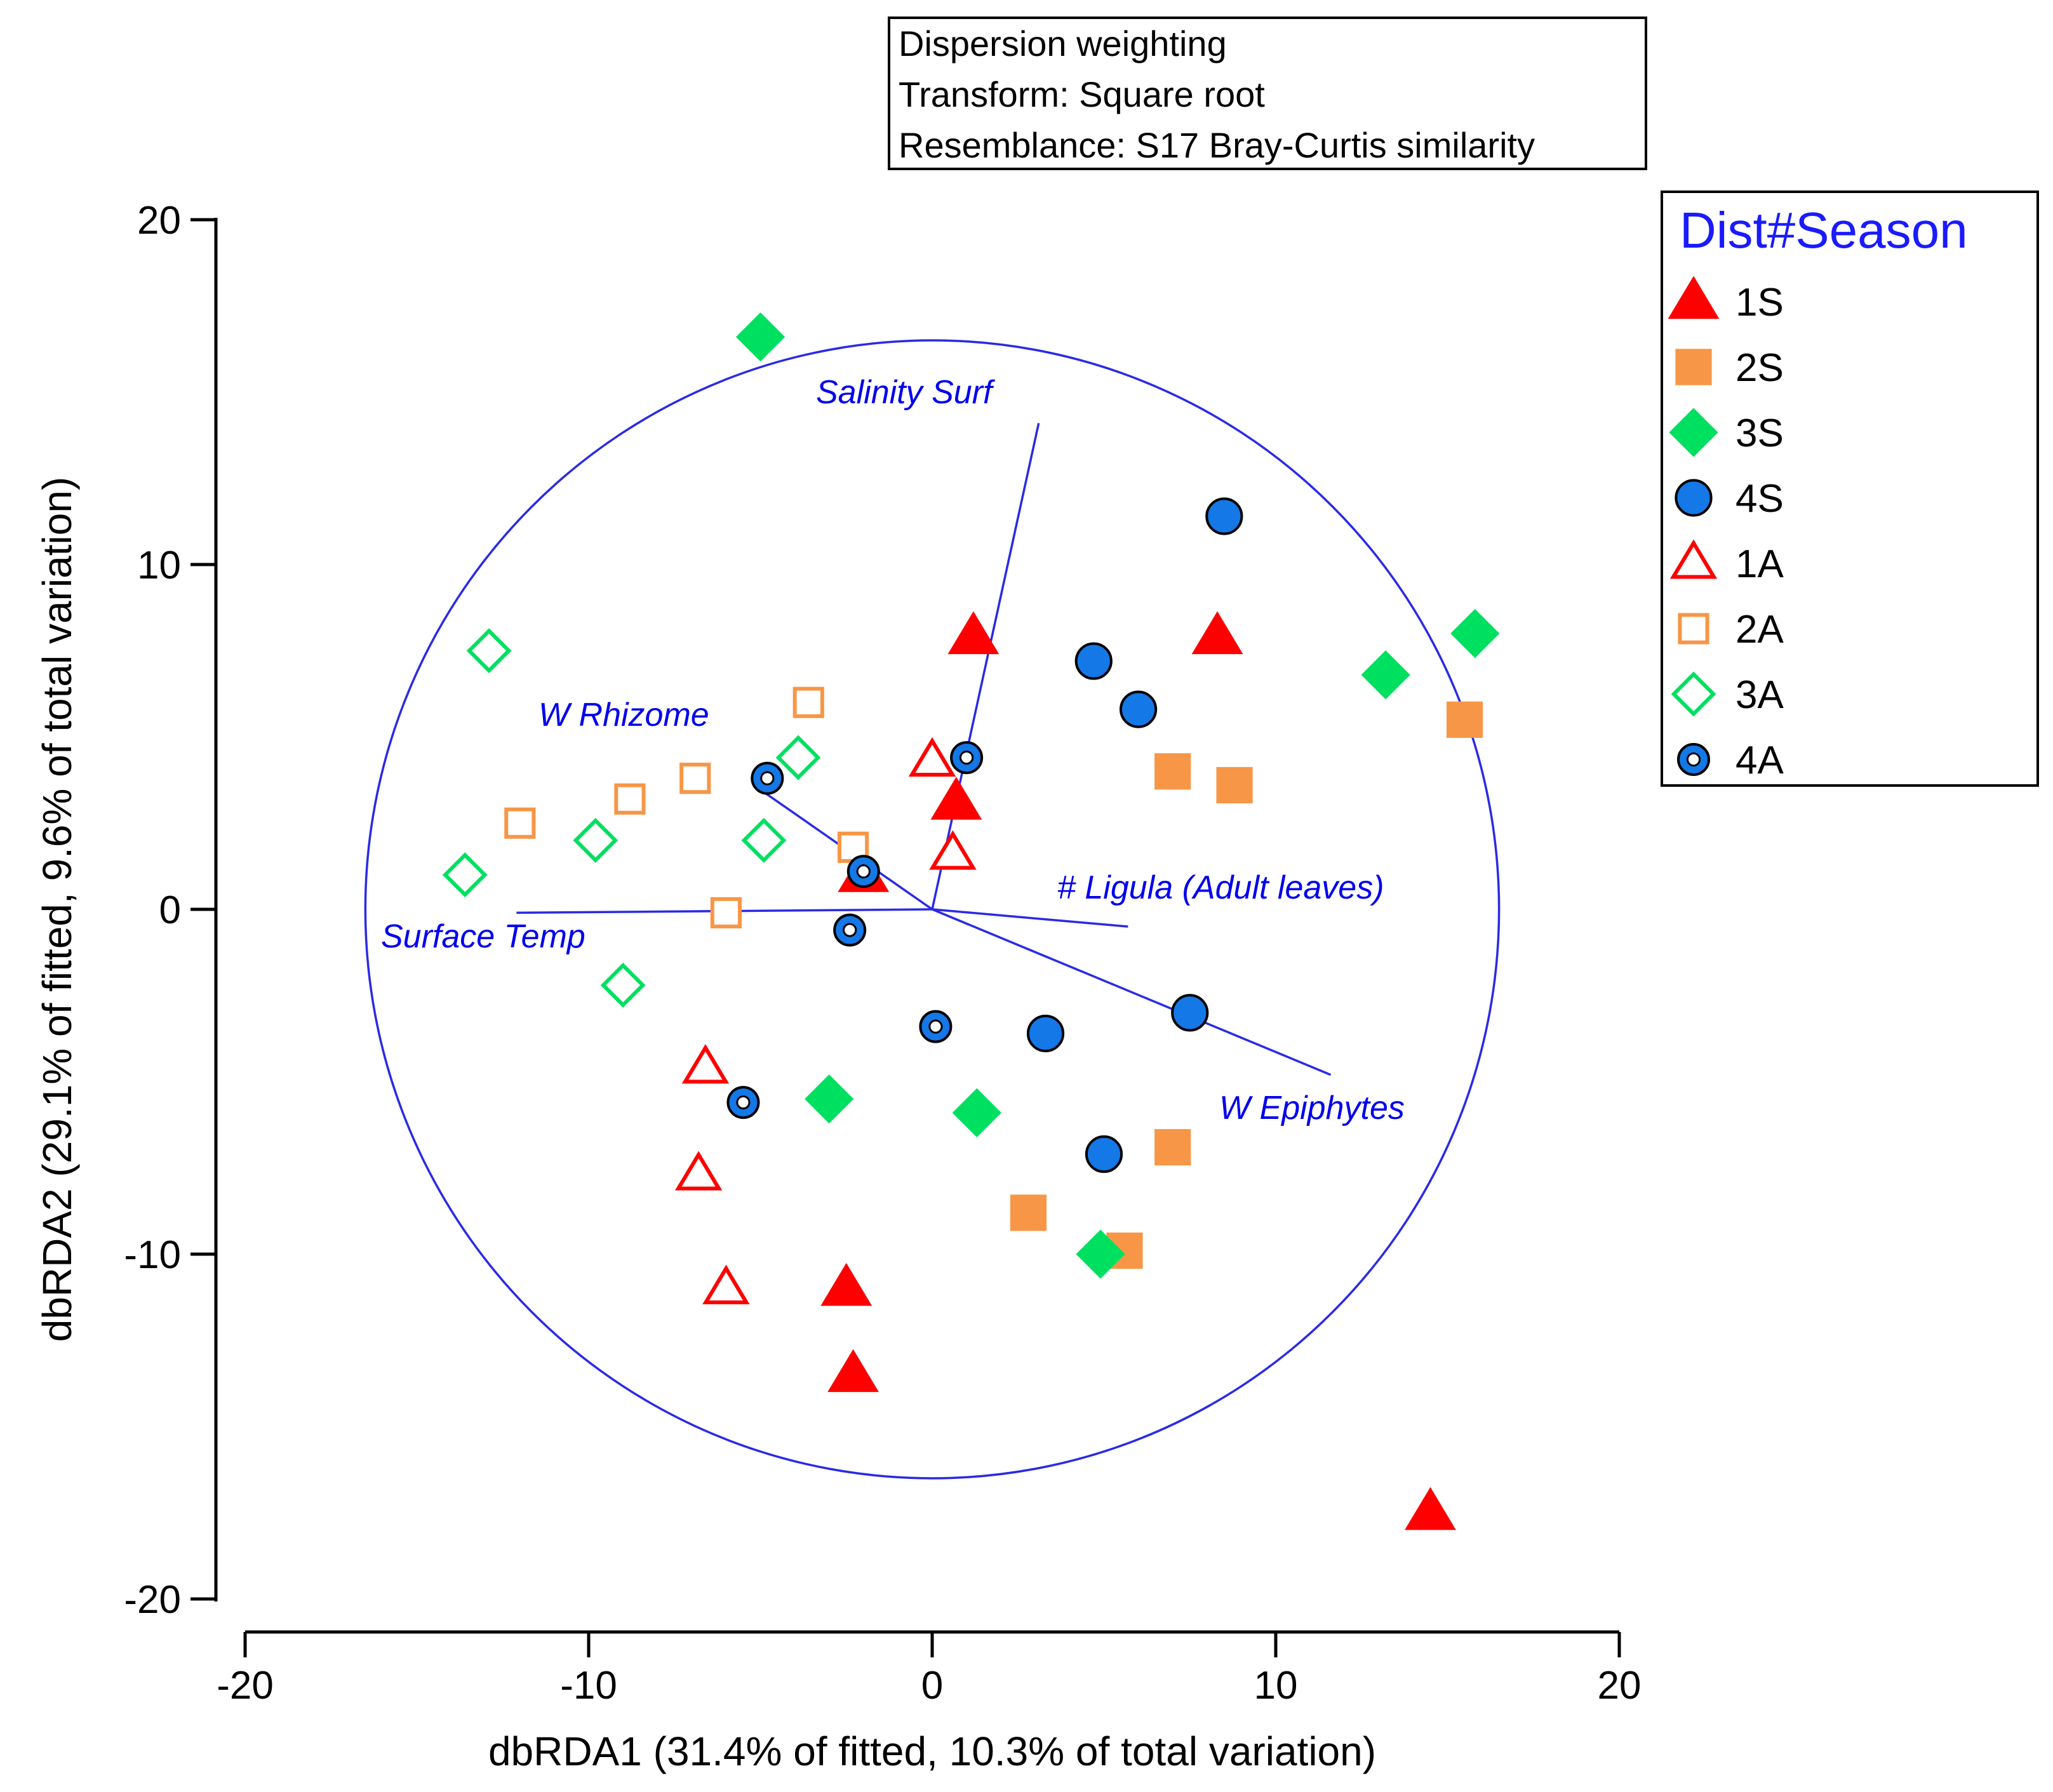 The height and width of the screenshot is (1792, 2053). Describe the element at coordinates (1824, 230) in the screenshot. I see `legend-title: Dist#Season` at that location.